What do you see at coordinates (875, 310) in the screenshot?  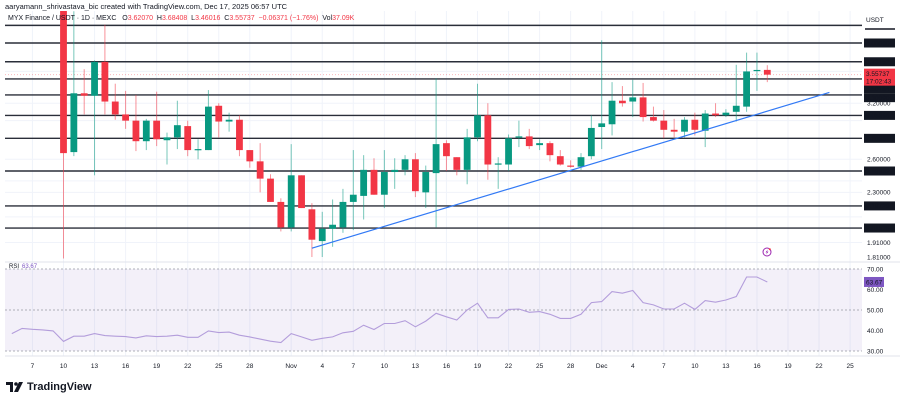 I see `rsi-tick-label: 50.00` at bounding box center [875, 310].